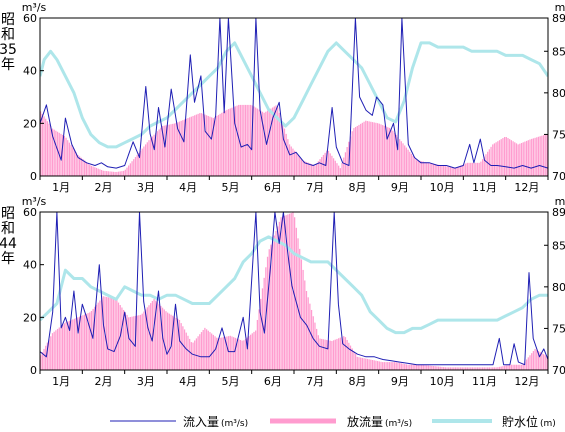  What do you see at coordinates (558, 176) in the screenshot?
I see `right-tick-label: 70` at bounding box center [558, 176].